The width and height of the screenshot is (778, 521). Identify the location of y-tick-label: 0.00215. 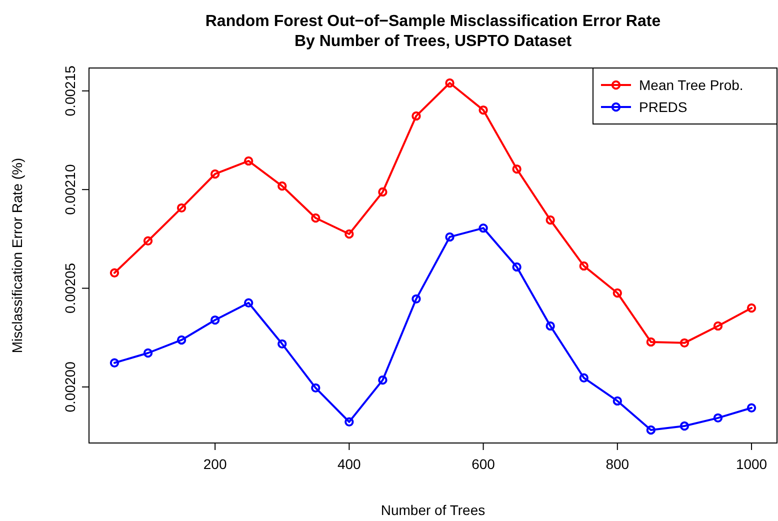
(70, 90).